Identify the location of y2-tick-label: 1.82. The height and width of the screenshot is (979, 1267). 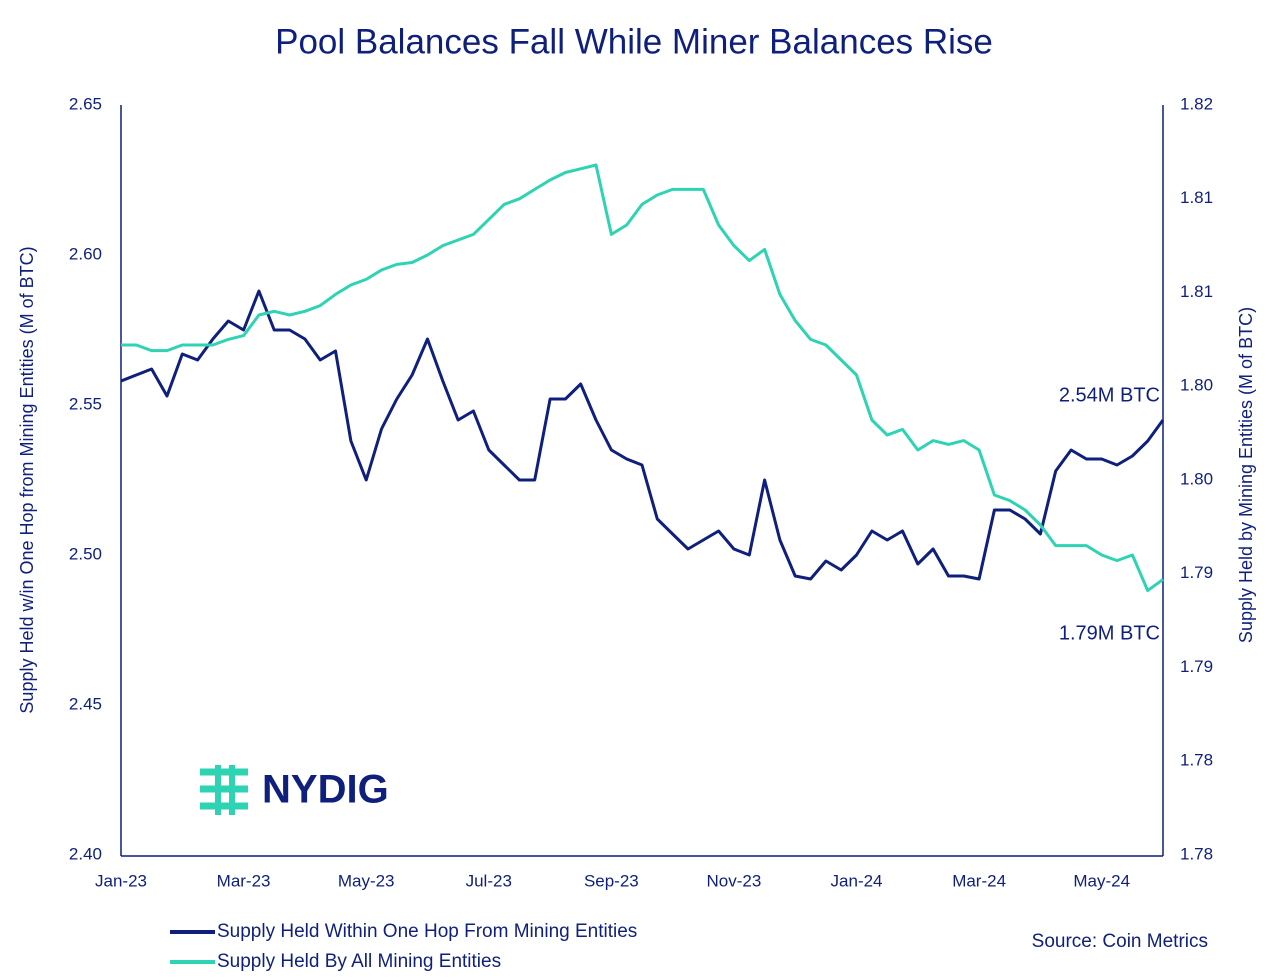
(1196, 103).